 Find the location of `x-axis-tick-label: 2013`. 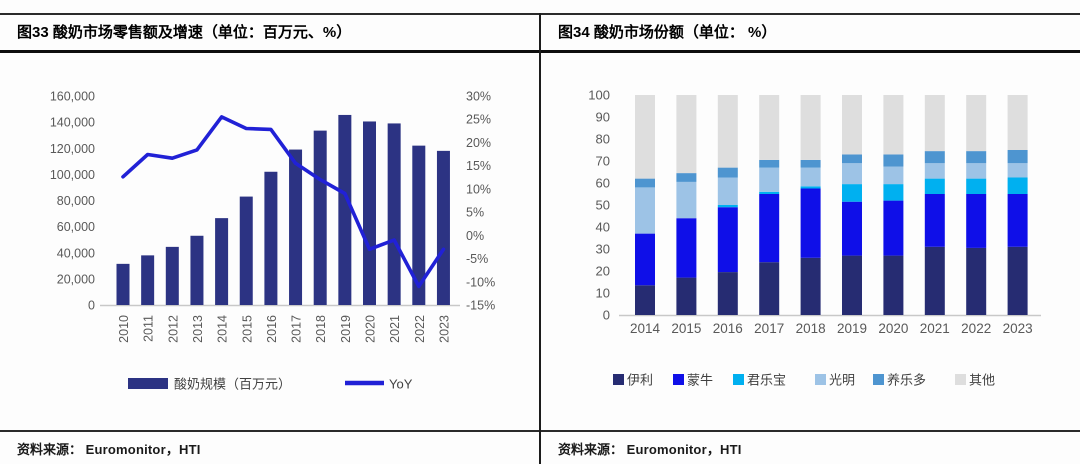

x-axis-tick-label: 2013 is located at coordinates (198, 329).